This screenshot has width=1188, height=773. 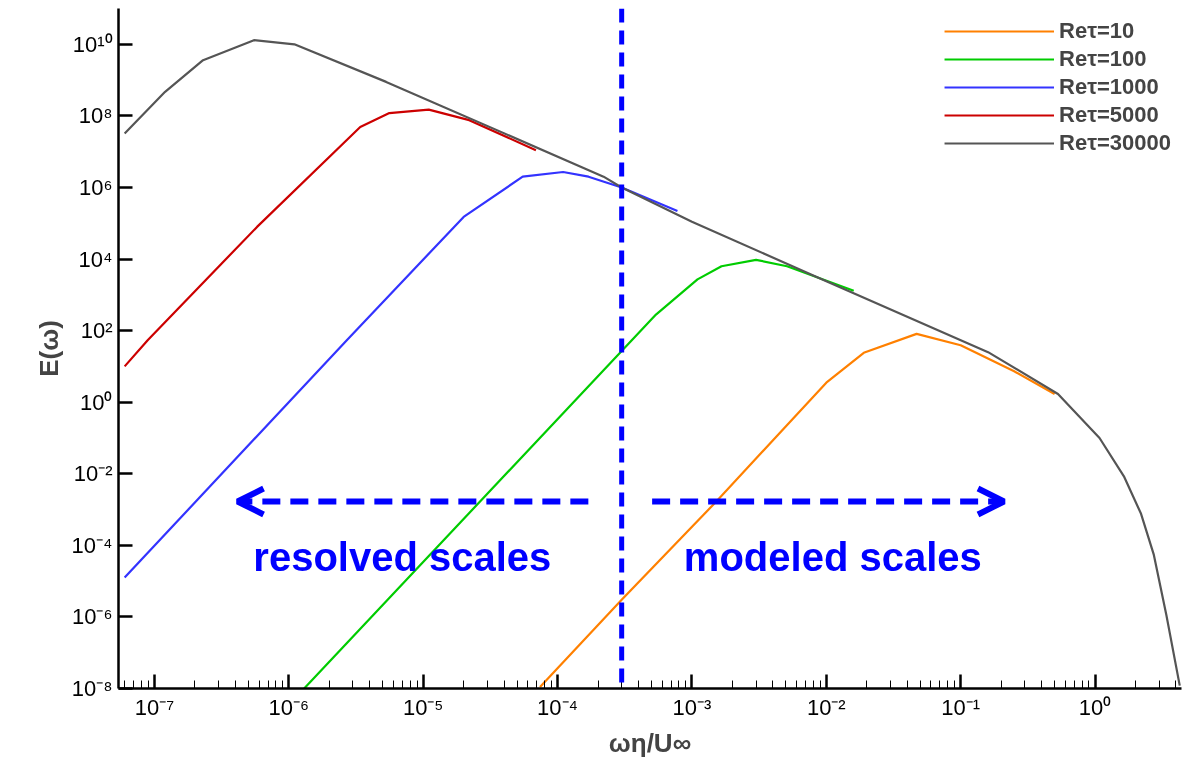 What do you see at coordinates (95, 259) in the screenshot?
I see `y-tick-label: 10⁴` at bounding box center [95, 259].